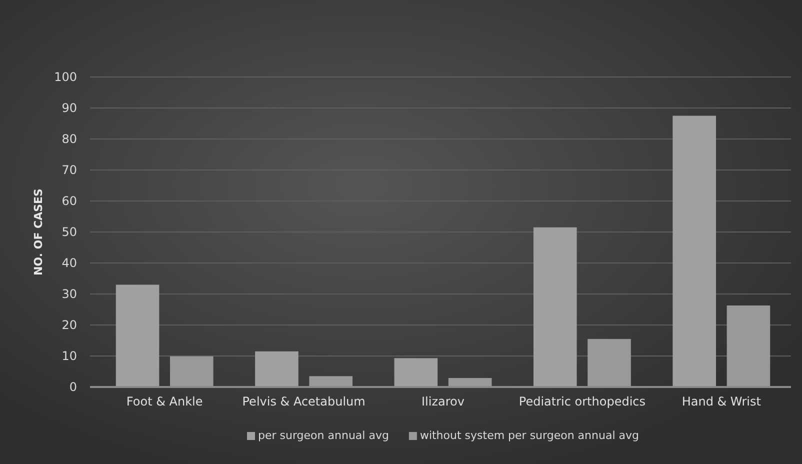  I want to click on y-tick-label: 40, so click(69, 263).